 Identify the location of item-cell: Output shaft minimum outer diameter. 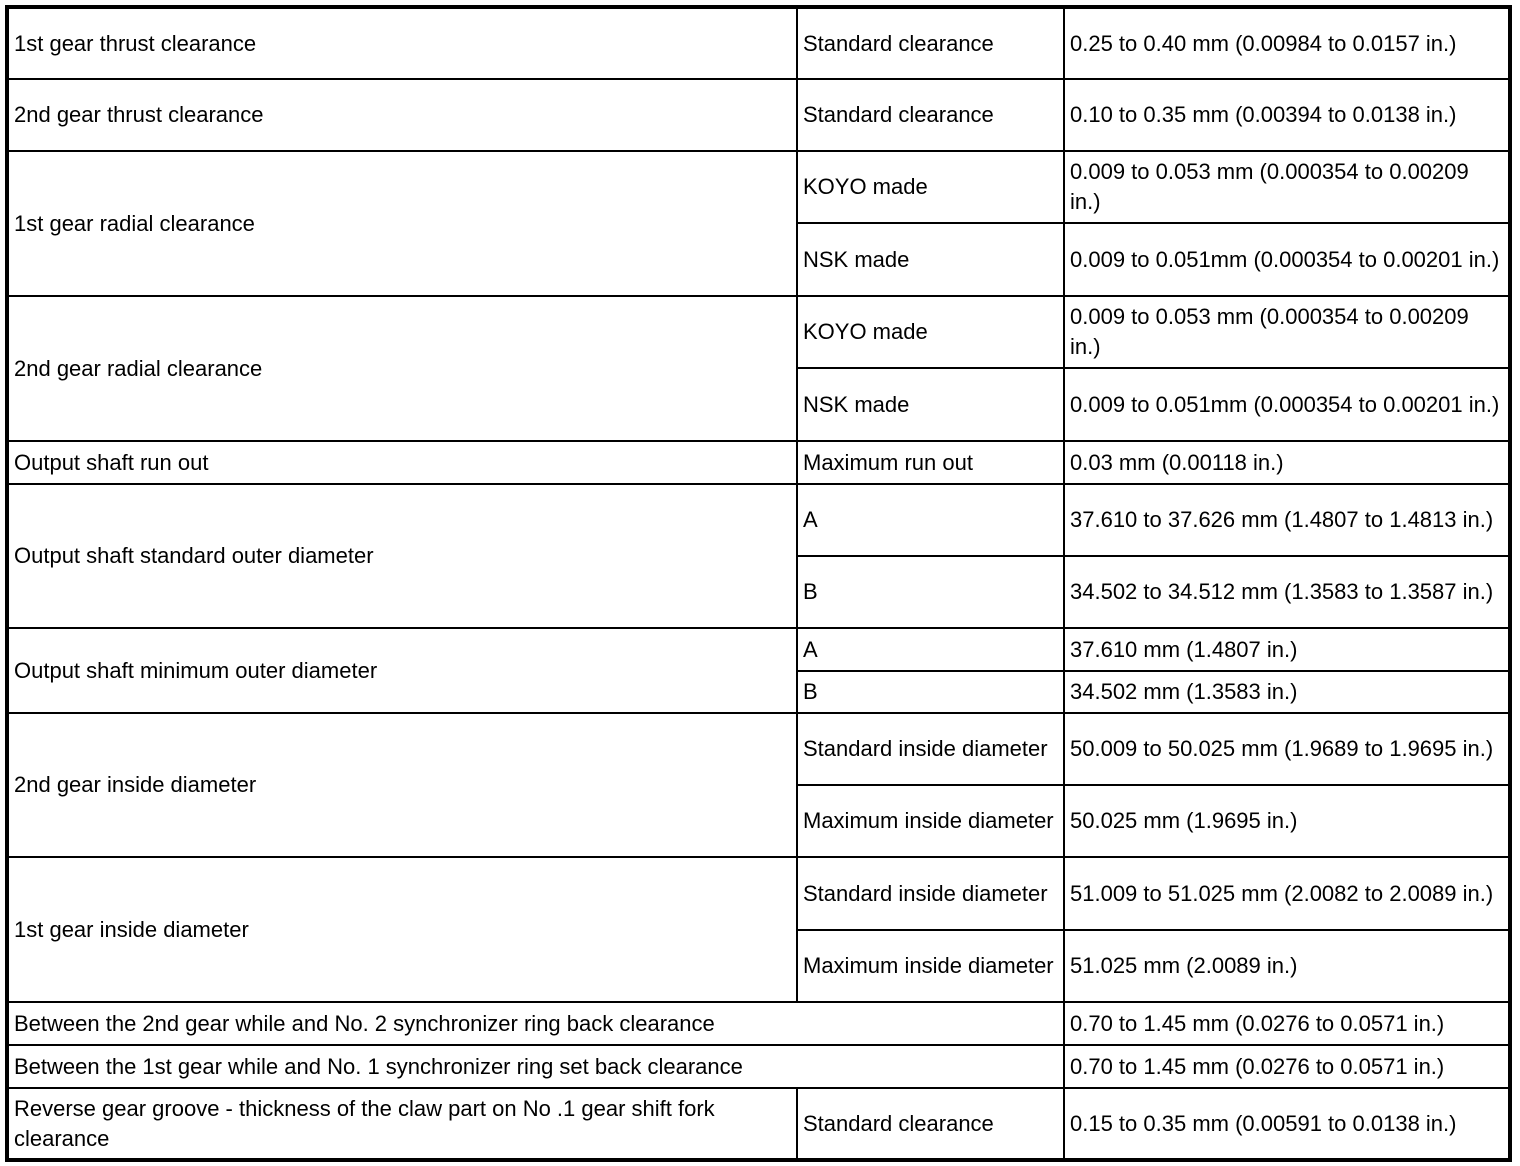
(402, 670).